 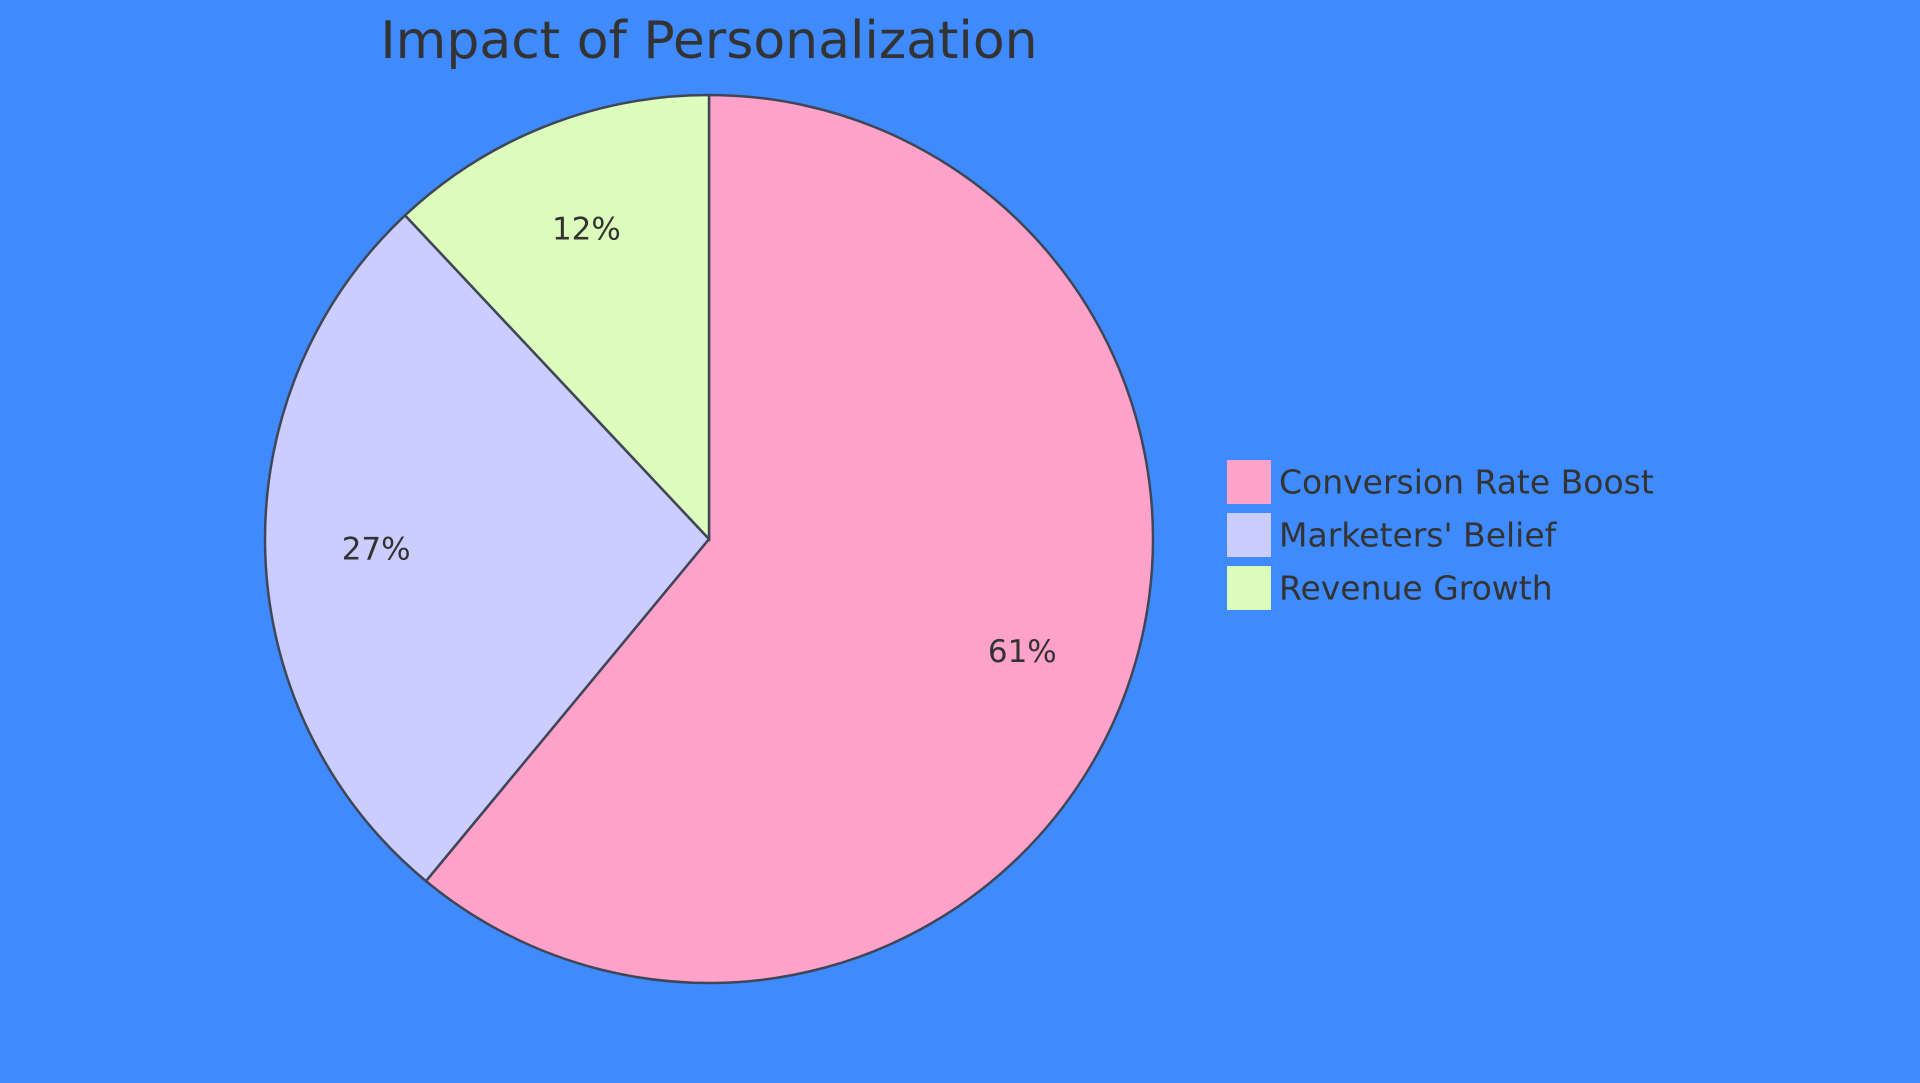 I want to click on legend-label: Revenue Growth, so click(x=1416, y=588).